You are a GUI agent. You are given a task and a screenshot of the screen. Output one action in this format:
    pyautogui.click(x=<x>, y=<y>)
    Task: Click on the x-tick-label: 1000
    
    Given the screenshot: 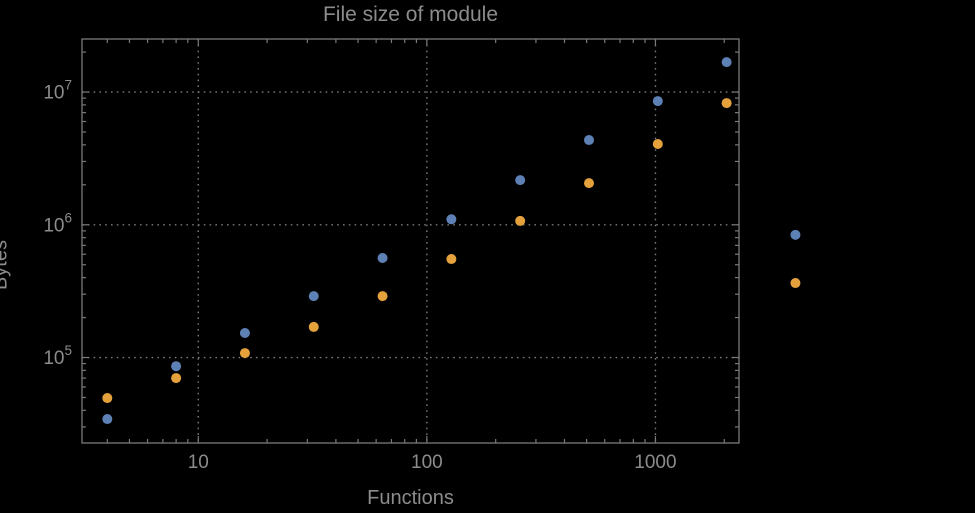 What is the action you would take?
    pyautogui.click(x=655, y=462)
    